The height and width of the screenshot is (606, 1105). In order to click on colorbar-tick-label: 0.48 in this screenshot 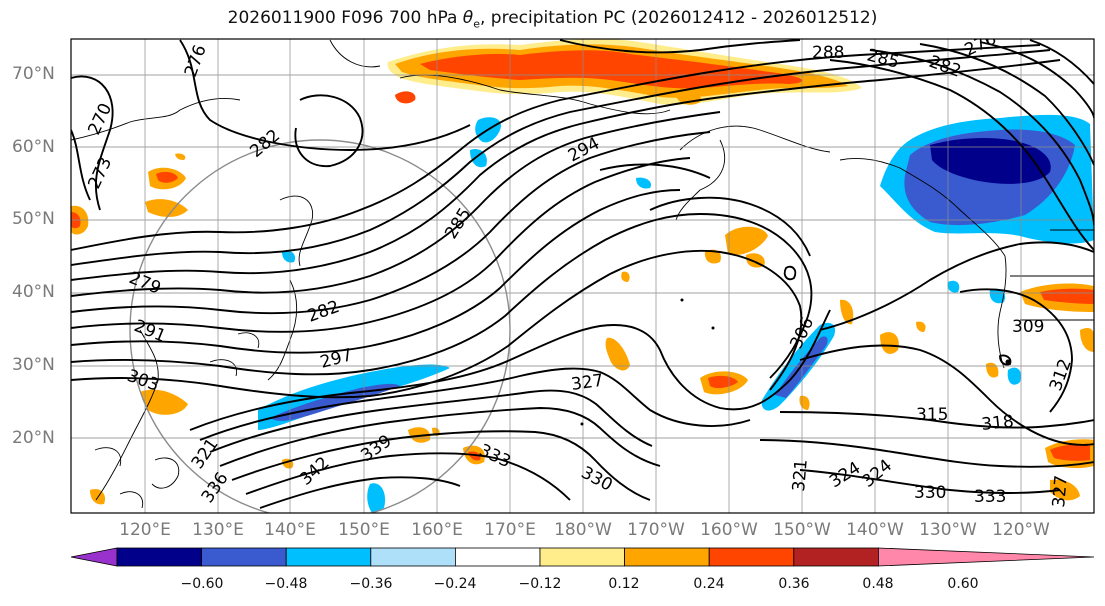, I will do `click(878, 584)`.